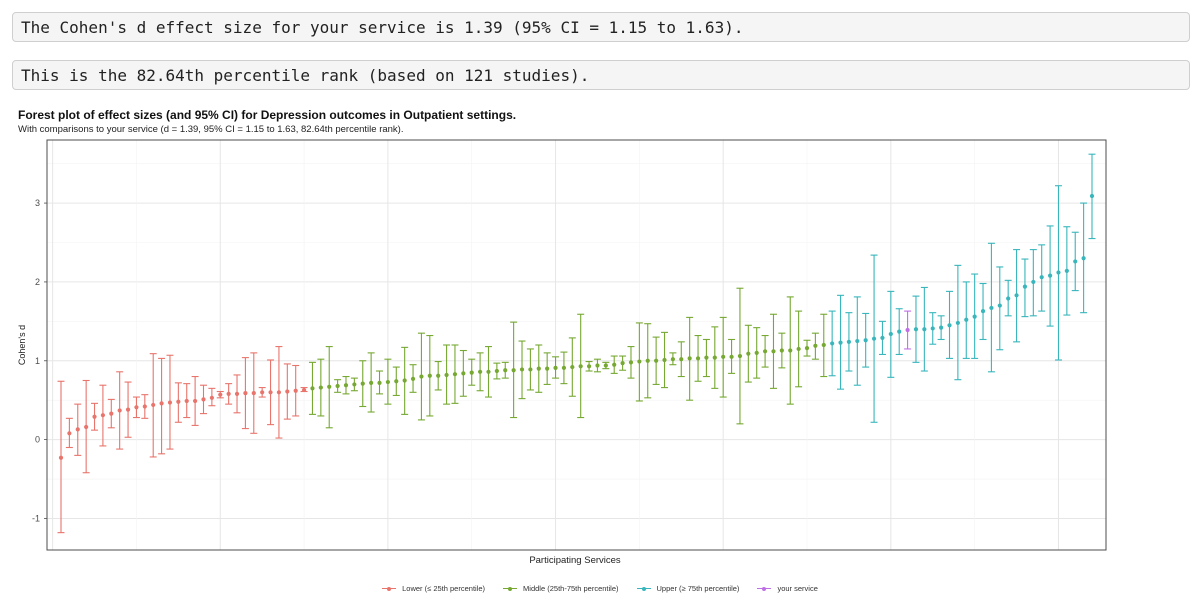  I want to click on legend-item-middle: Middle (25th-75th percentile), so click(561, 588).